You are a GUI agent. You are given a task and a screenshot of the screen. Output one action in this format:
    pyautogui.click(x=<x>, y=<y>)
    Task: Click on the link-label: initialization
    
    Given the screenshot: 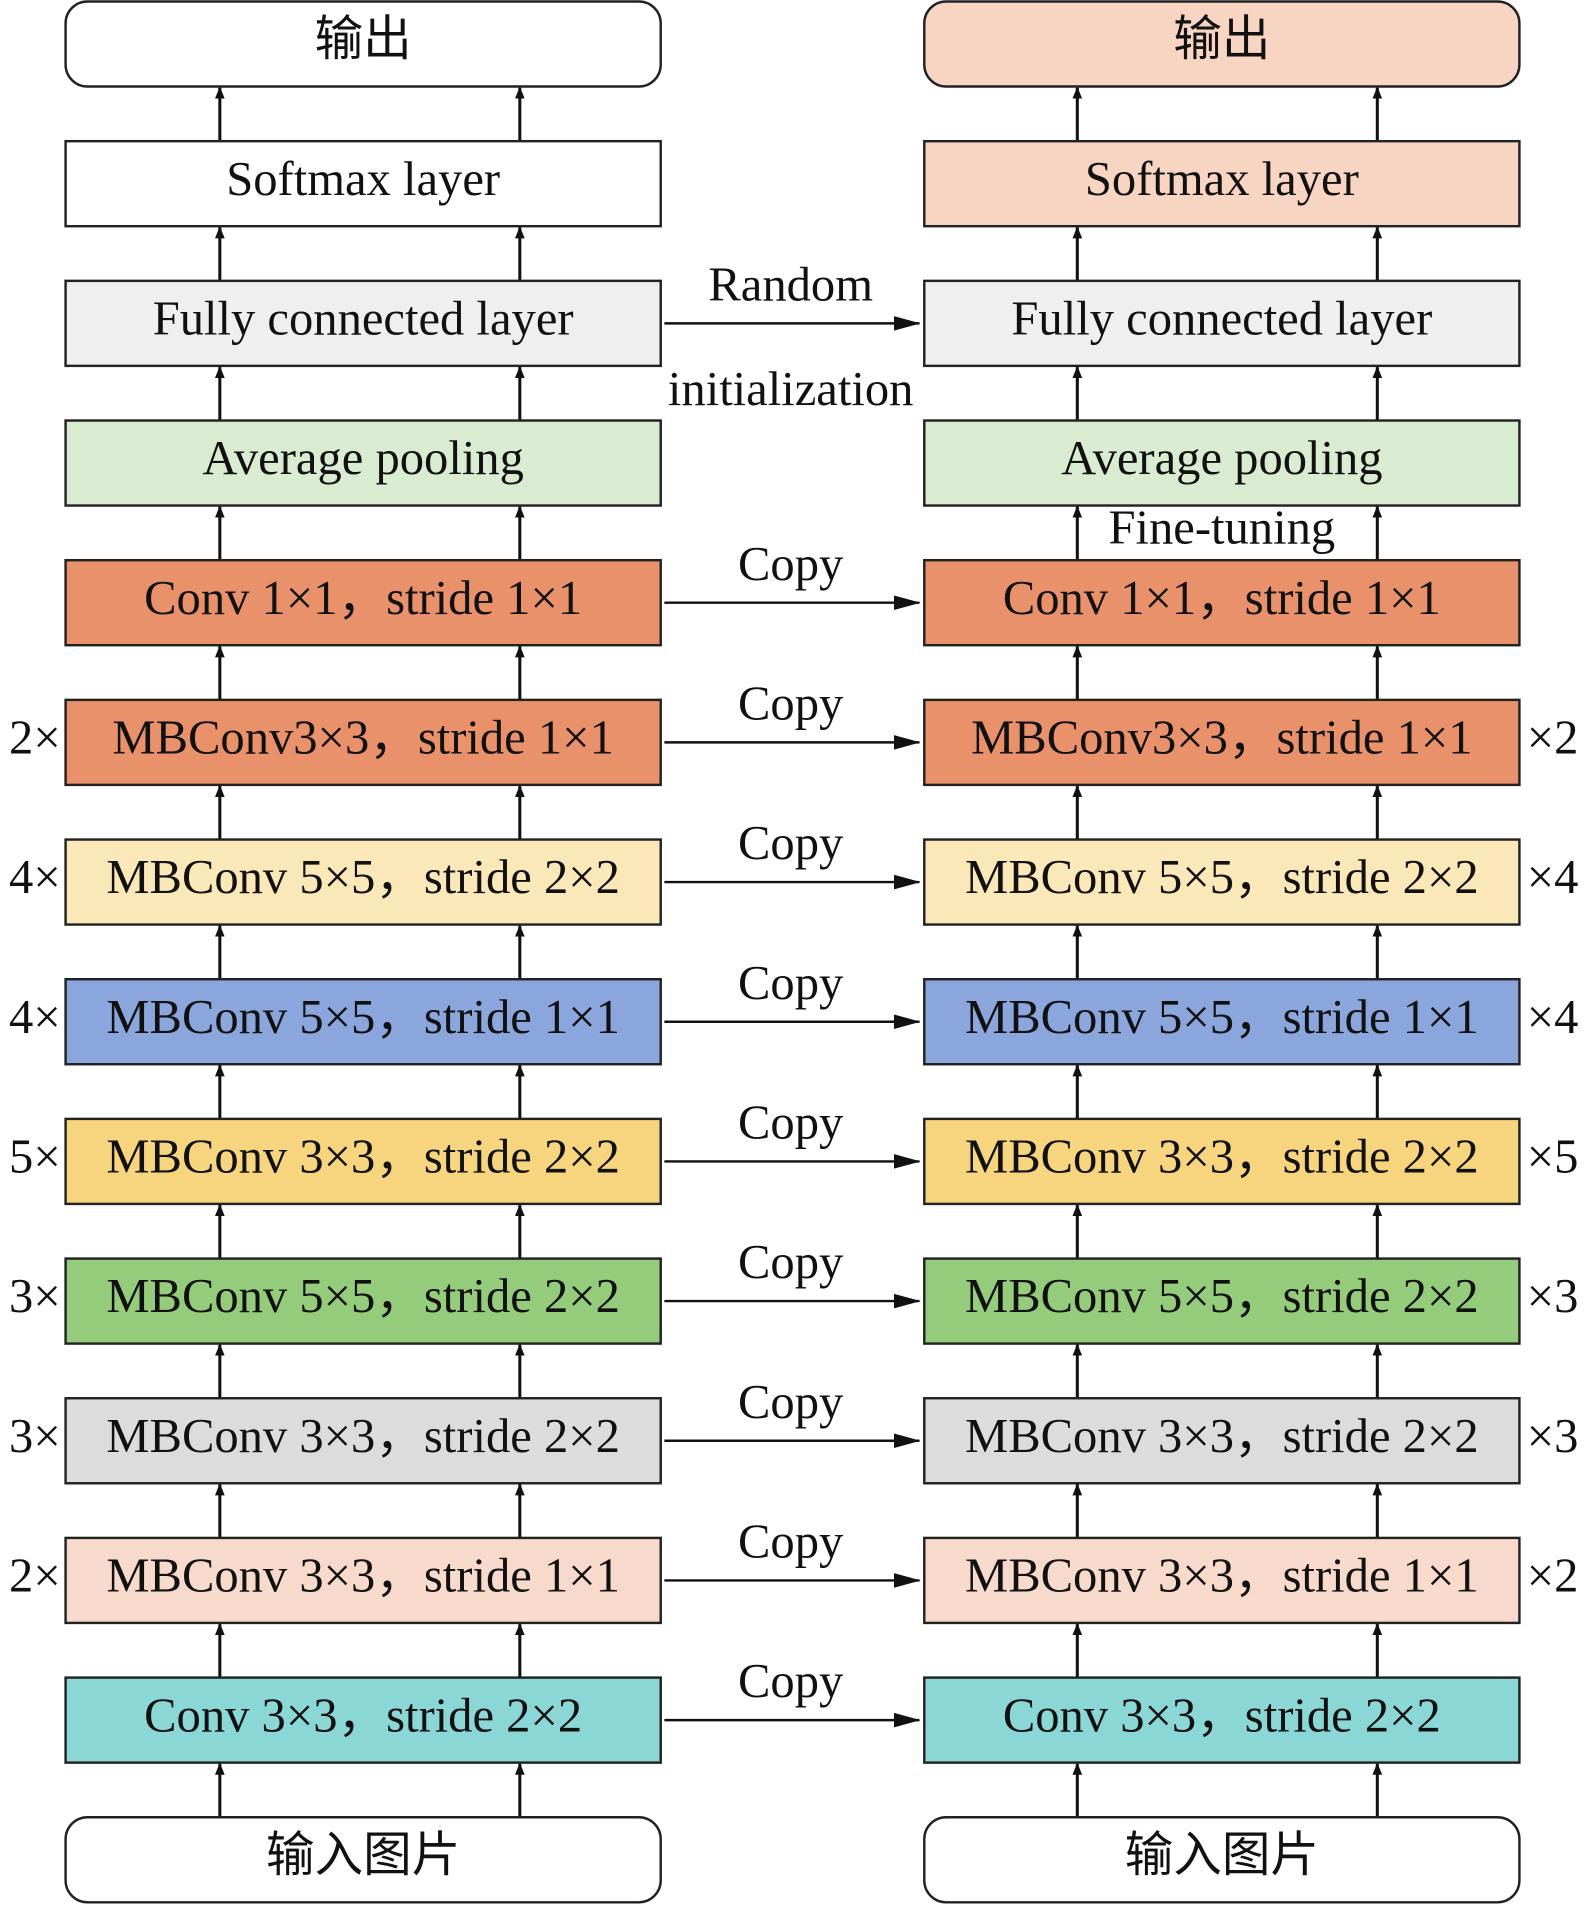 What is the action you would take?
    pyautogui.click(x=791, y=389)
    